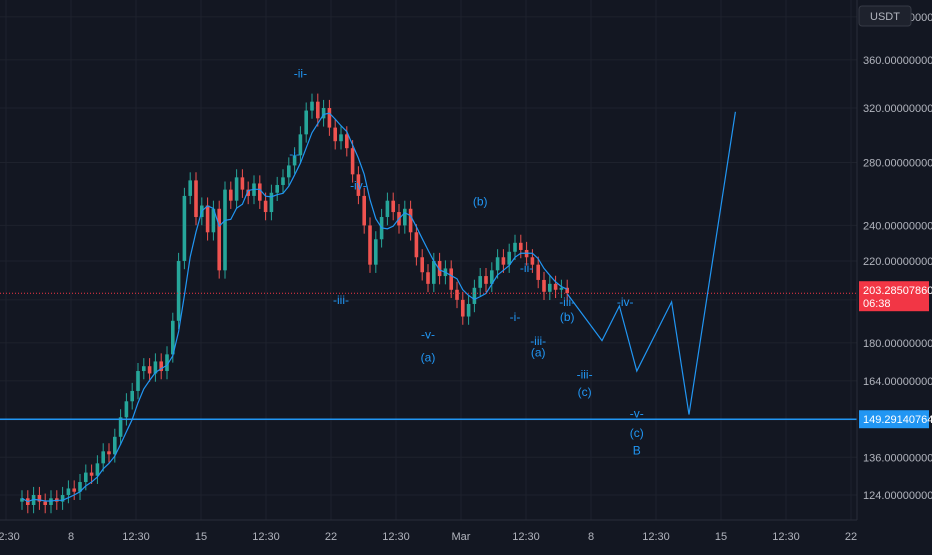 The width and height of the screenshot is (932, 555). Describe the element at coordinates (637, 450) in the screenshot. I see `wave-label: B` at that location.